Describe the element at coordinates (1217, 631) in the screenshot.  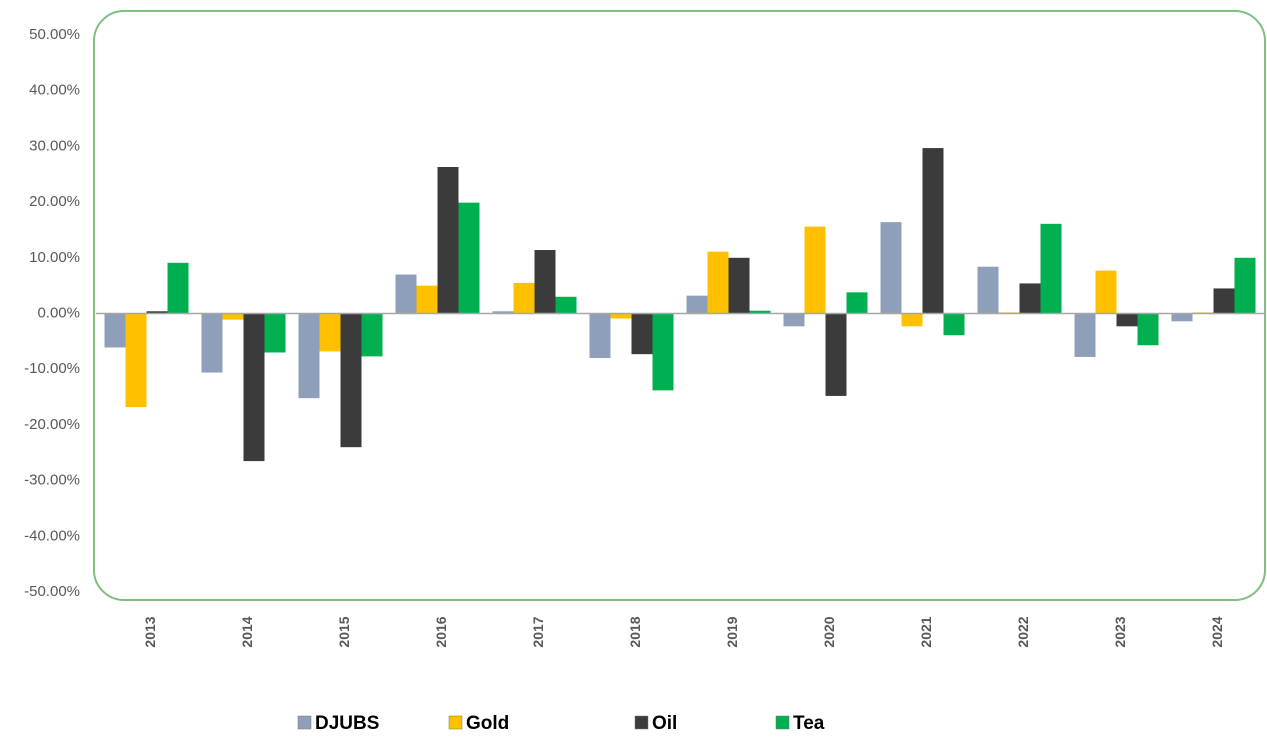
I see `x-tick-label: 2024` at that location.